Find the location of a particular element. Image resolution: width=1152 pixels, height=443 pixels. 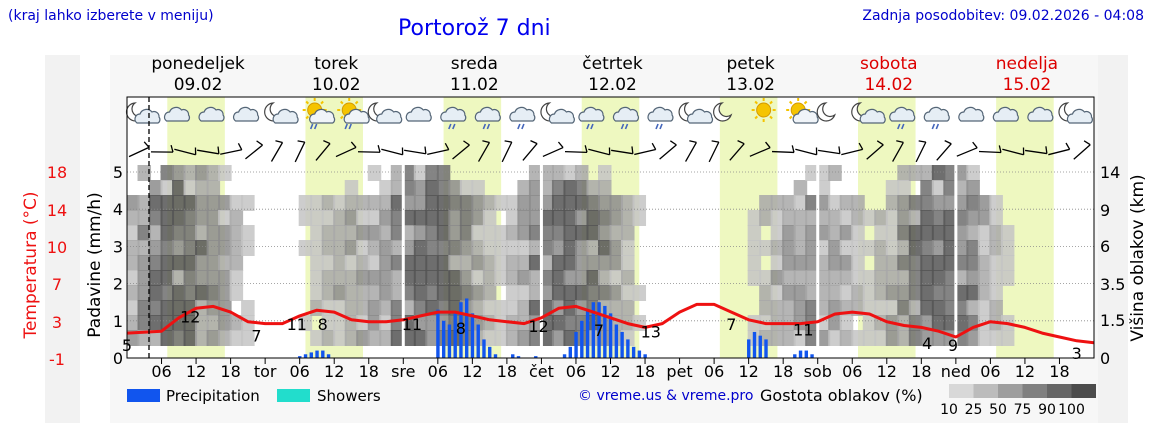

x-tick-label: 18 is located at coordinates (369, 371).